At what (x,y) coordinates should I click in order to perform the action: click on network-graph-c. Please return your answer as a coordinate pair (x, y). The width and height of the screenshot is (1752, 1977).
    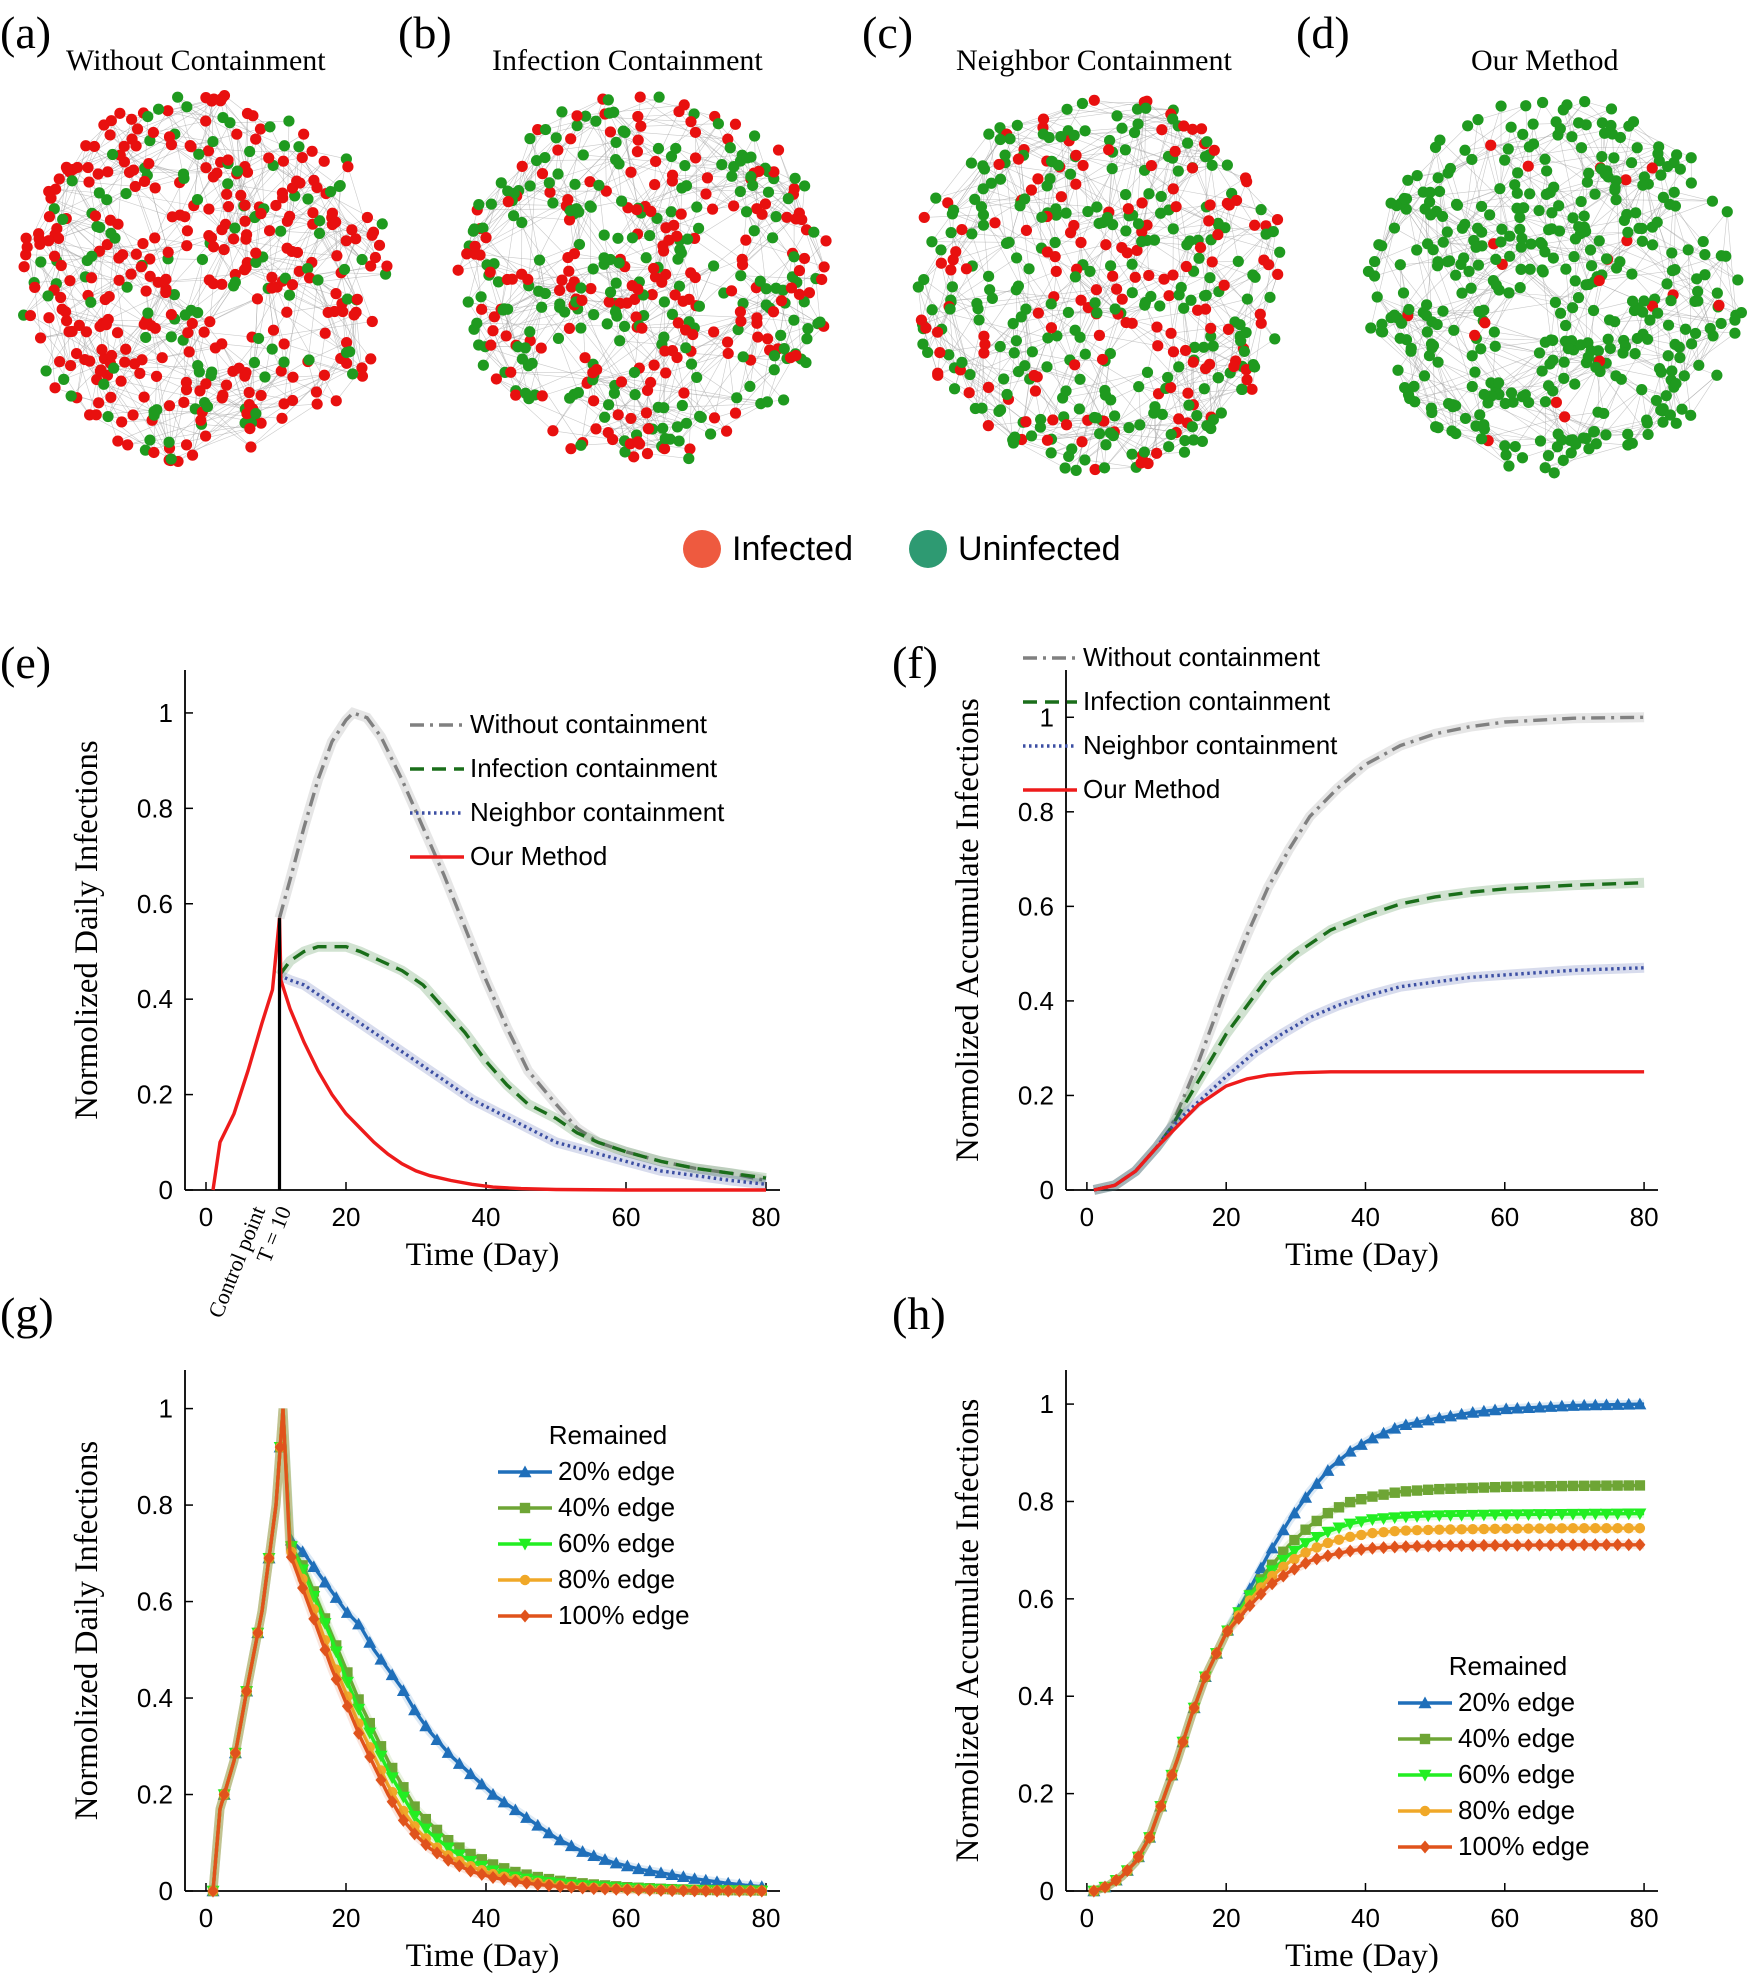
    Looking at the image, I should click on (1099, 285).